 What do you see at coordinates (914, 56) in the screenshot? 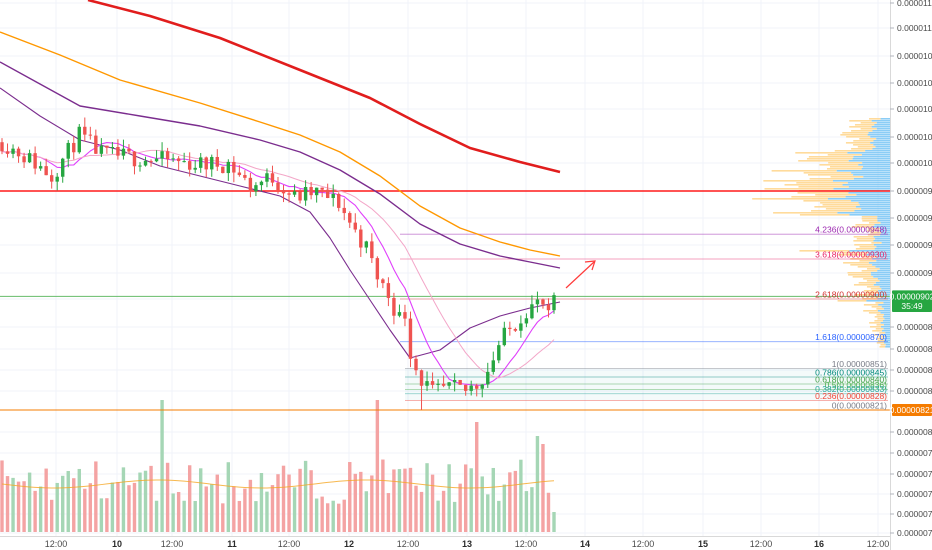
I see `price-axis-label: 0.00001080` at bounding box center [914, 56].